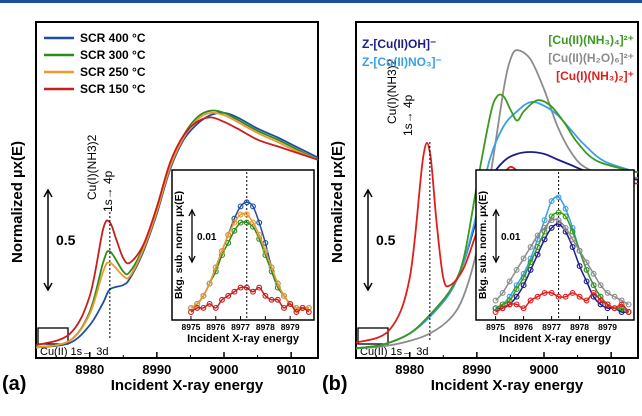 The width and height of the screenshot is (642, 416). Describe the element at coordinates (335, 384) in the screenshot. I see `panel-label: (b)` at that location.